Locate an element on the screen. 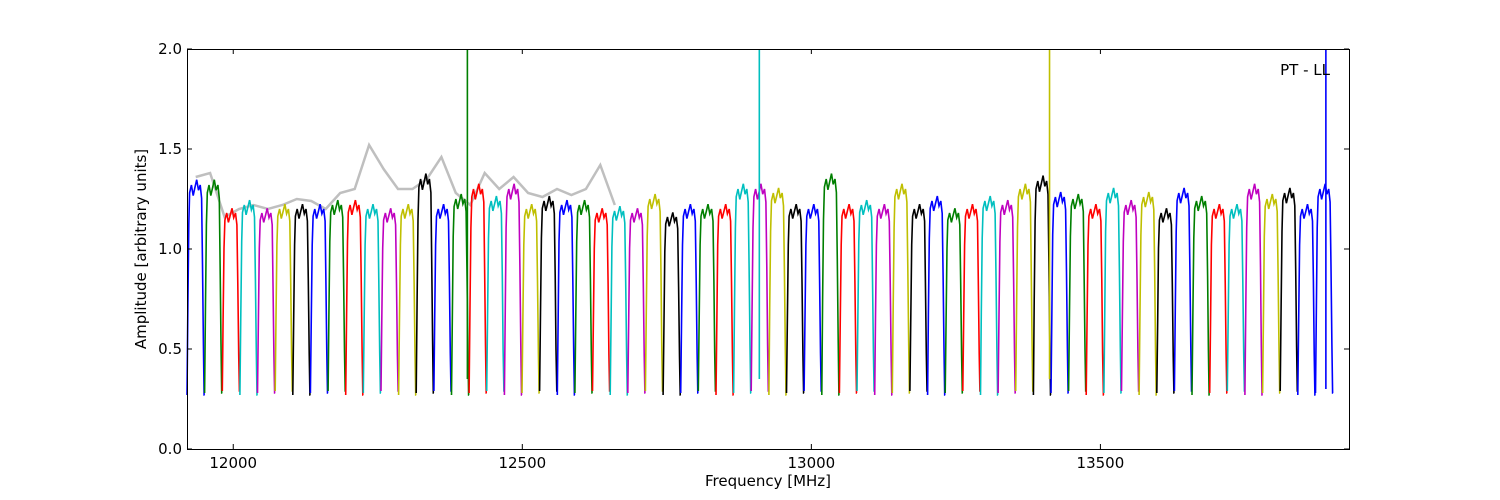 The width and height of the screenshot is (1500, 500). x-tick-label: 13000 is located at coordinates (811, 463).